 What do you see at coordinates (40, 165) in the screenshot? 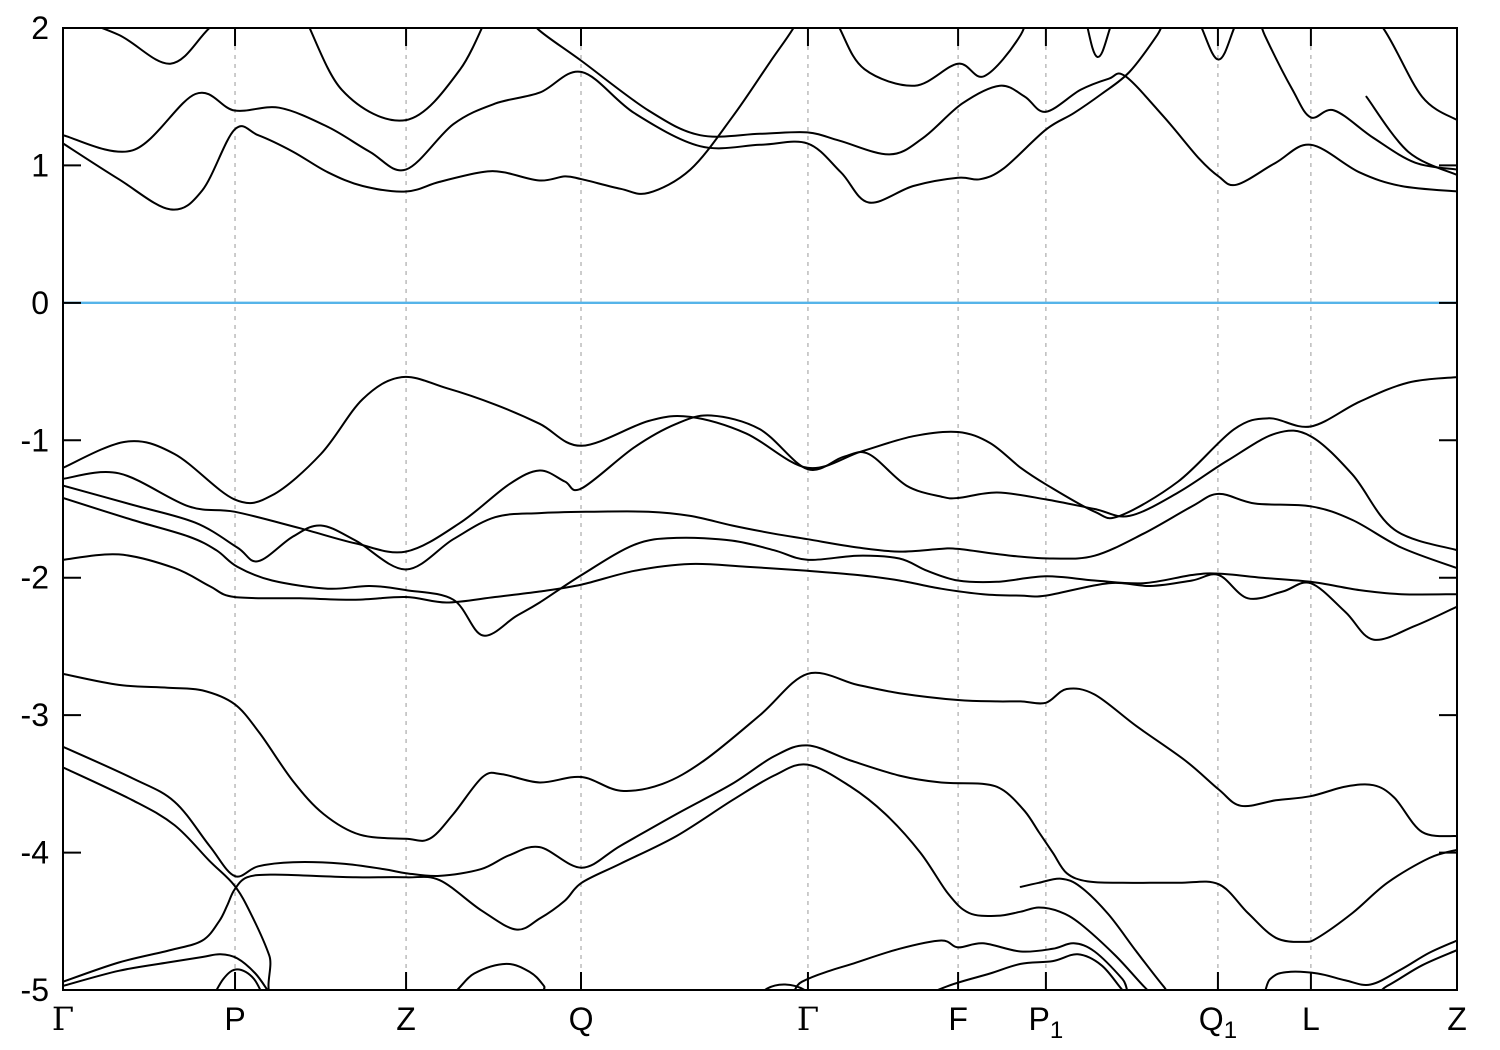
I see `y-tick-label: 1` at bounding box center [40, 165].